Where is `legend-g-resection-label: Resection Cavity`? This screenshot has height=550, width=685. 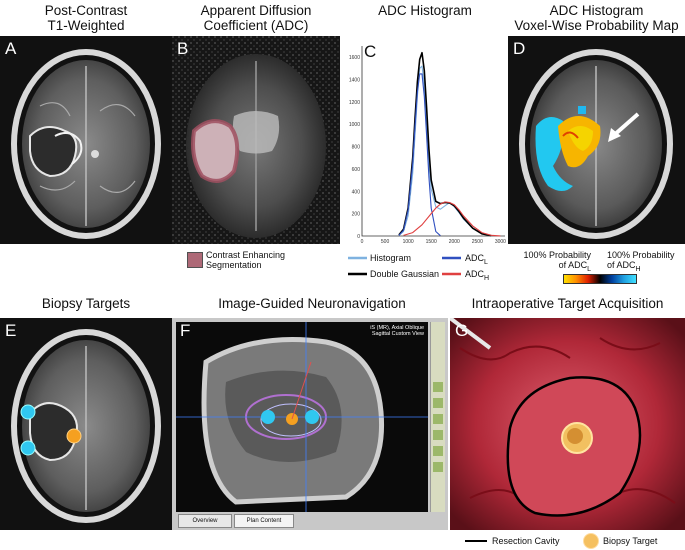
legend-g-resection-label: Resection Cavity is located at coordinates (526, 541).